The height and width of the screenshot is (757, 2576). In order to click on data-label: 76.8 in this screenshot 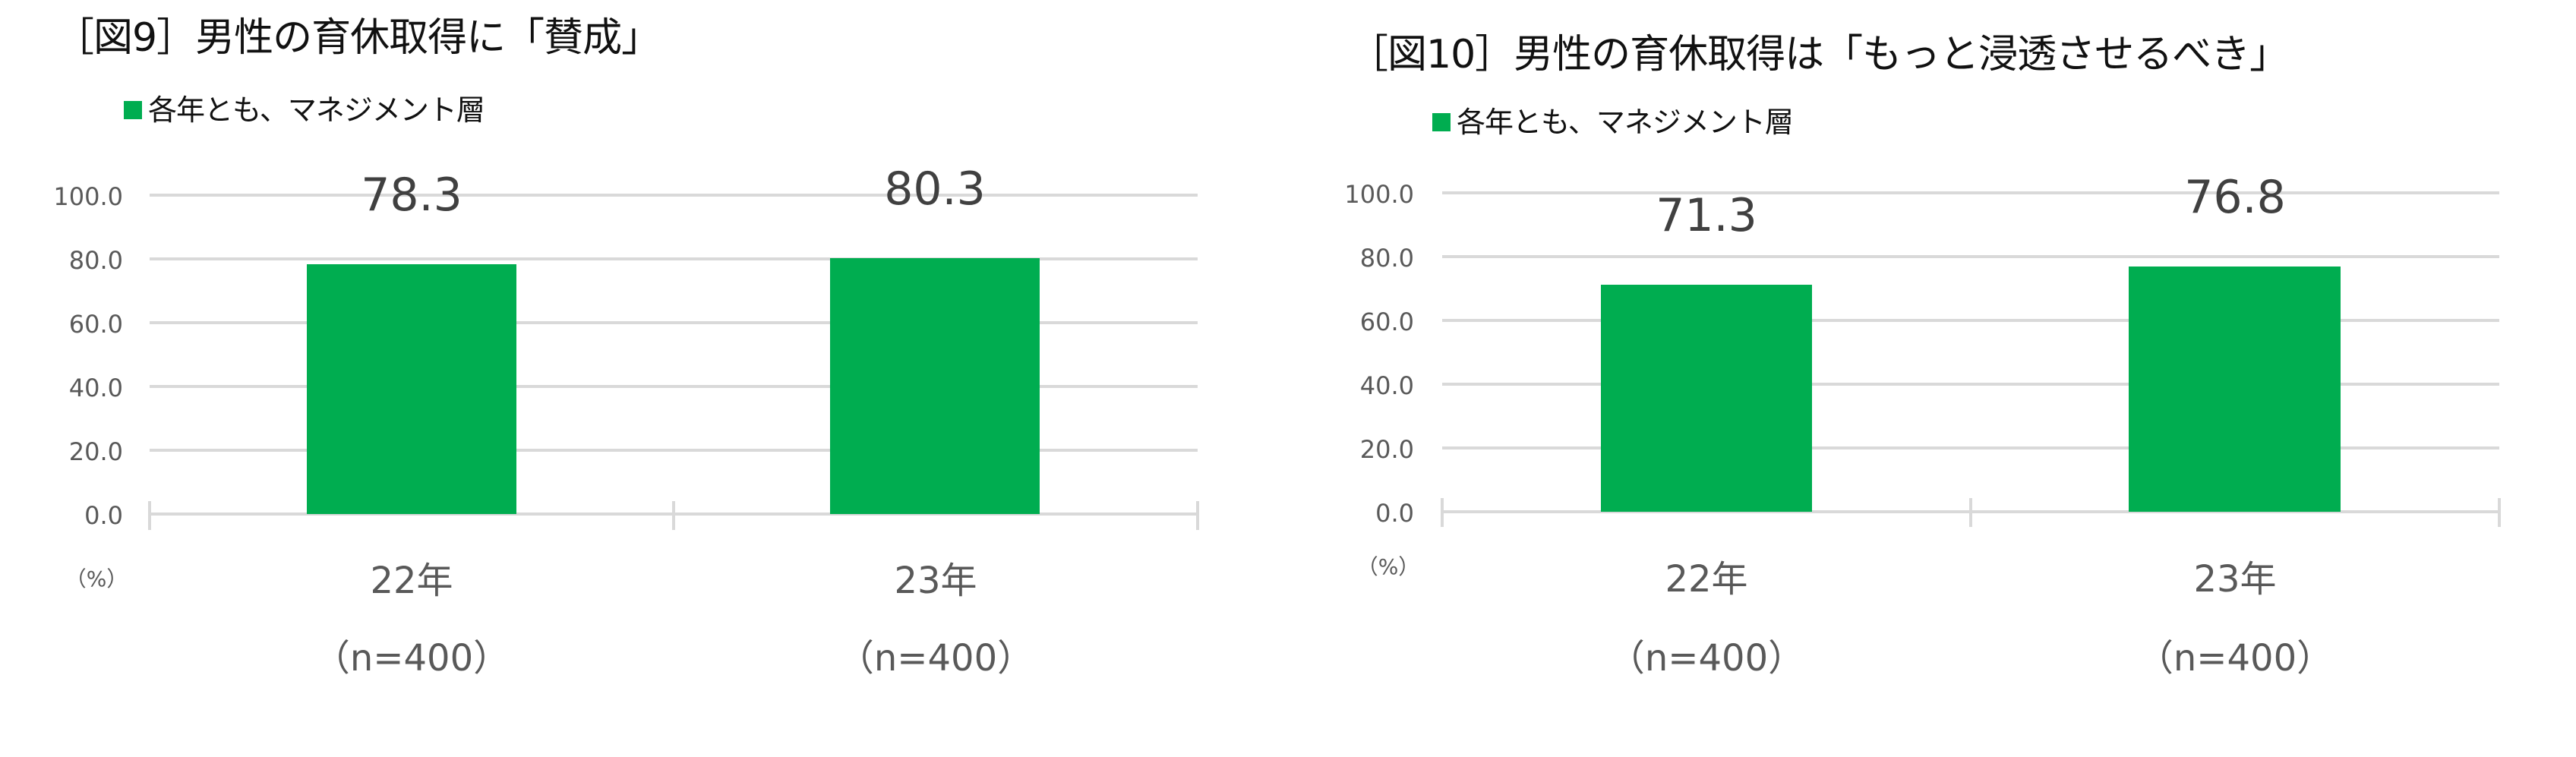, I will do `click(2235, 197)`.